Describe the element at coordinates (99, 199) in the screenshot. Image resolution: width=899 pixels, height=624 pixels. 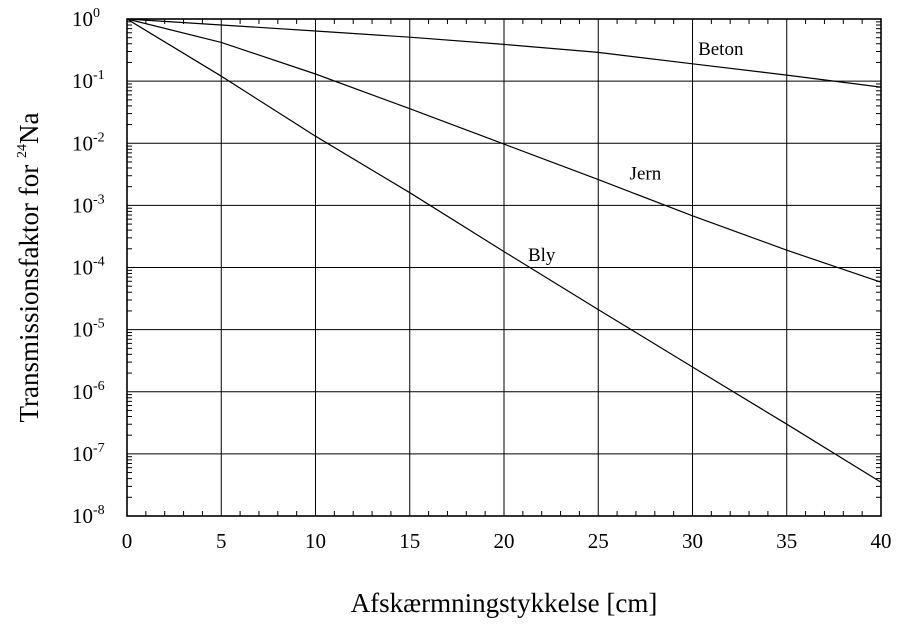
I see `y-tick-exponent: -3` at that location.